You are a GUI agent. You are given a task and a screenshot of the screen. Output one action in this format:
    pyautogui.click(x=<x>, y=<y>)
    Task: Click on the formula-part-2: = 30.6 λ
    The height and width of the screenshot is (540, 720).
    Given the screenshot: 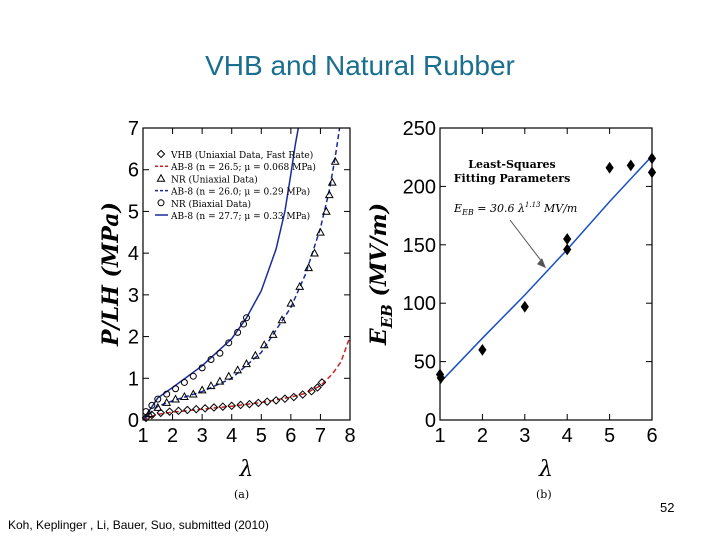 What is the action you would take?
    pyautogui.click(x=499, y=208)
    